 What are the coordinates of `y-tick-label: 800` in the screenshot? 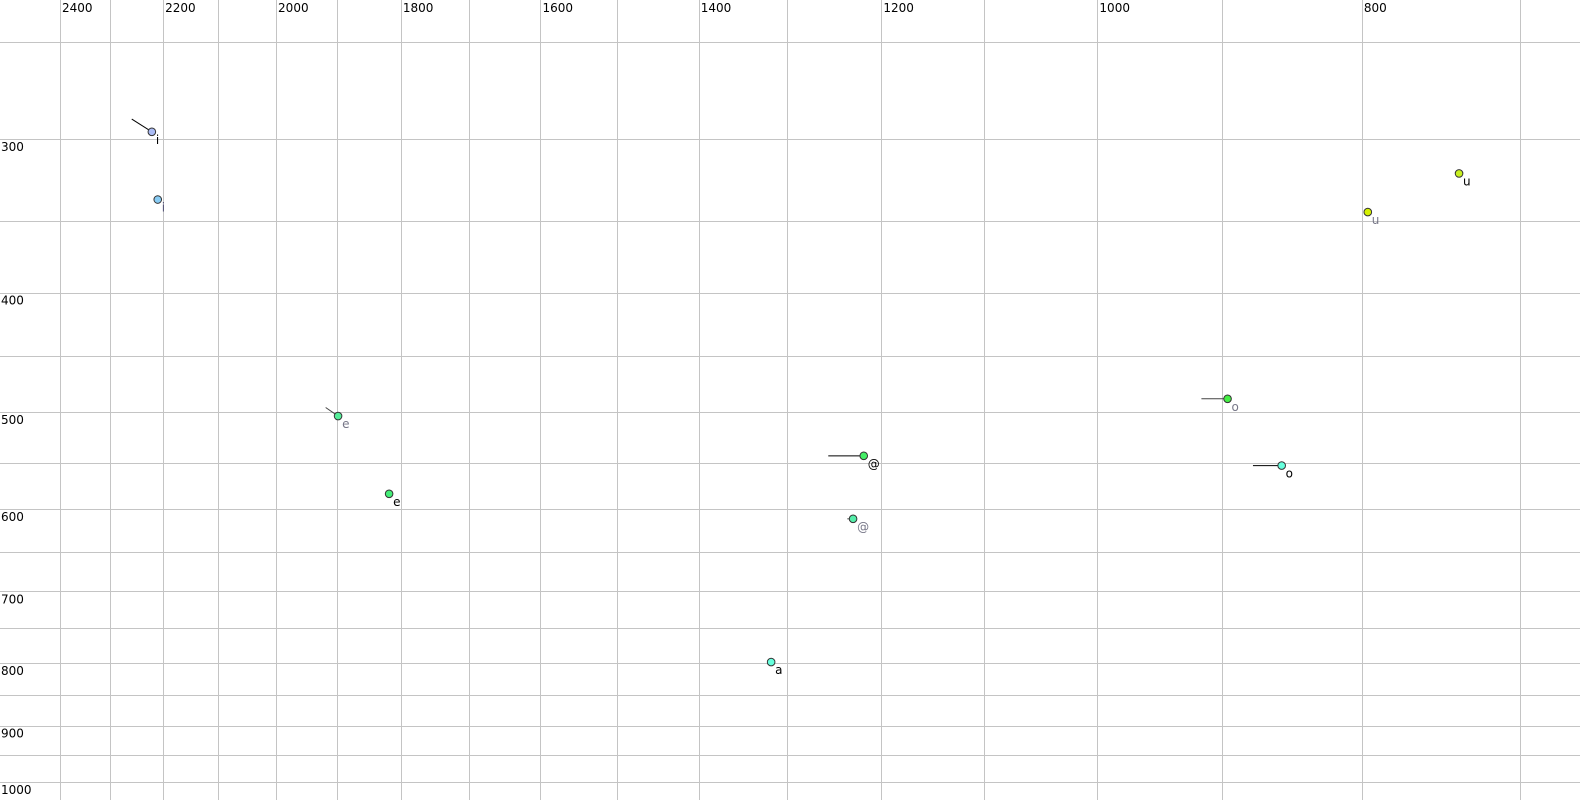 It's located at (12, 671).